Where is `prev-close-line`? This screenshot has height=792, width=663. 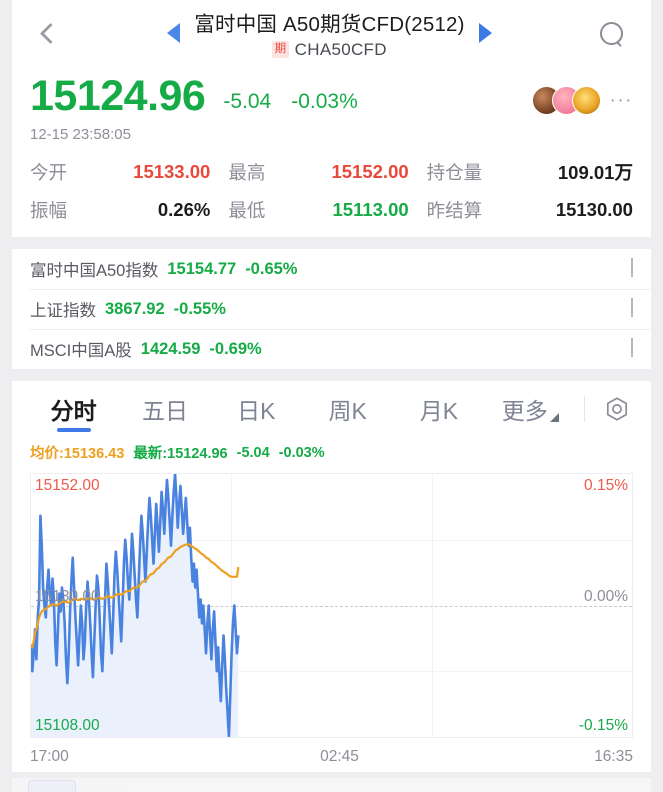
prev-close-line is located at coordinates (331, 606).